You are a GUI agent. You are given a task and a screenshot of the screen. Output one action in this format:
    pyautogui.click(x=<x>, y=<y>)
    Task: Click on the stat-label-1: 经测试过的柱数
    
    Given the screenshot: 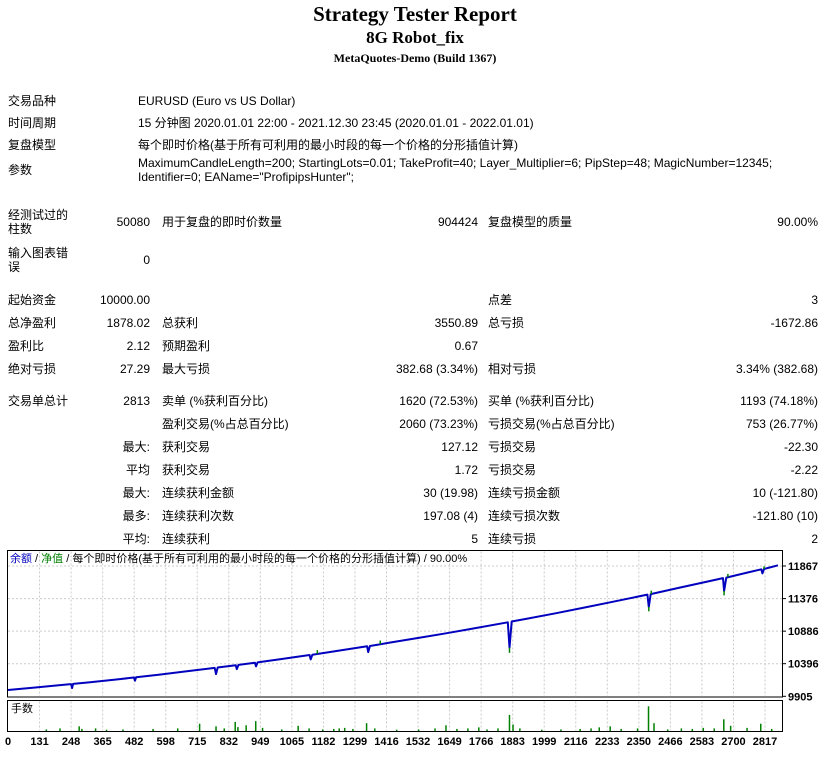 What is the action you would take?
    pyautogui.click(x=38, y=222)
    